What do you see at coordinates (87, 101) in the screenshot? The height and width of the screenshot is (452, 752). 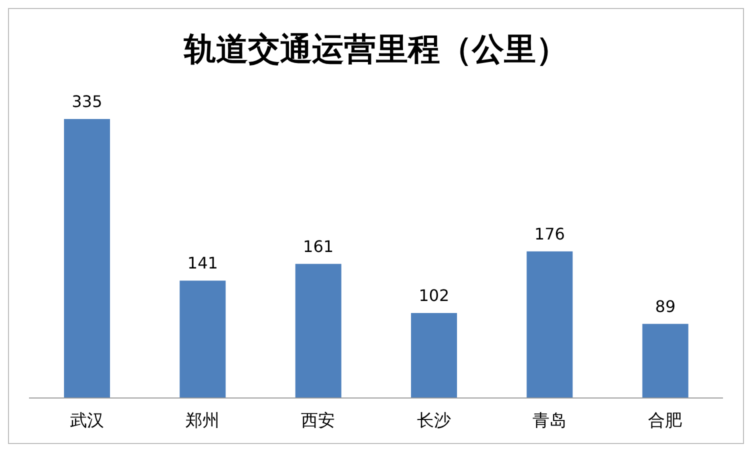 I see `data-label: 335` at bounding box center [87, 101].